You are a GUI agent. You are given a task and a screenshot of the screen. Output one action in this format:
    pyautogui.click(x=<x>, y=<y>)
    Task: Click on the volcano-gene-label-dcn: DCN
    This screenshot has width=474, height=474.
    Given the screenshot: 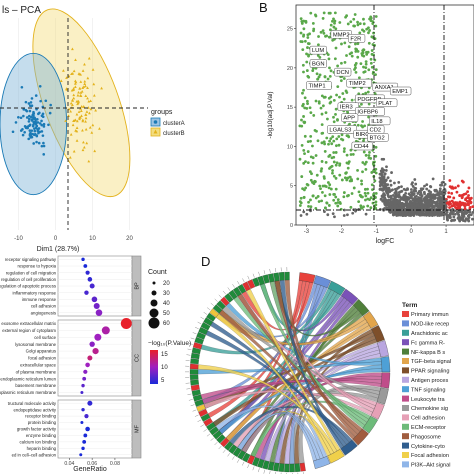 What is the action you would take?
    pyautogui.click(x=342, y=73)
    